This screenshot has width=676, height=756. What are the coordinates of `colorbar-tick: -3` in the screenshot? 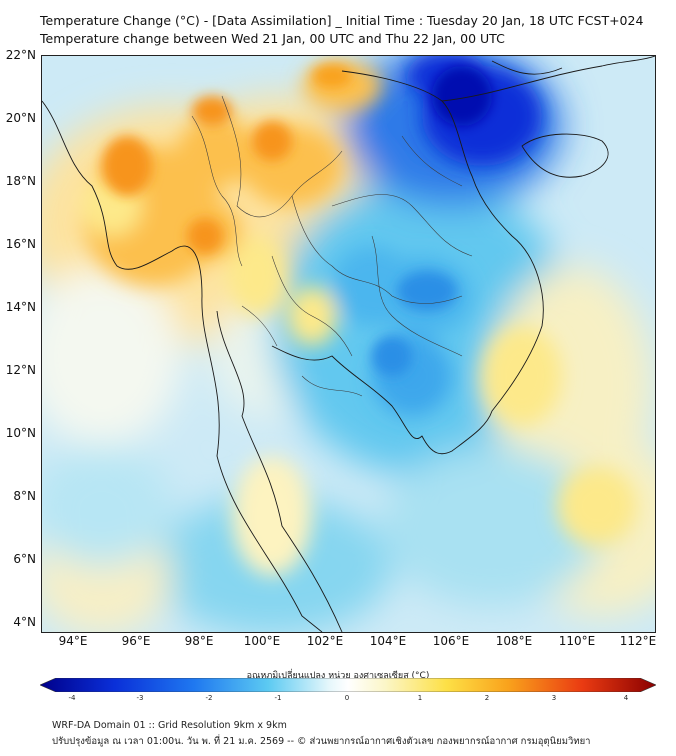 It's located at (140, 698).